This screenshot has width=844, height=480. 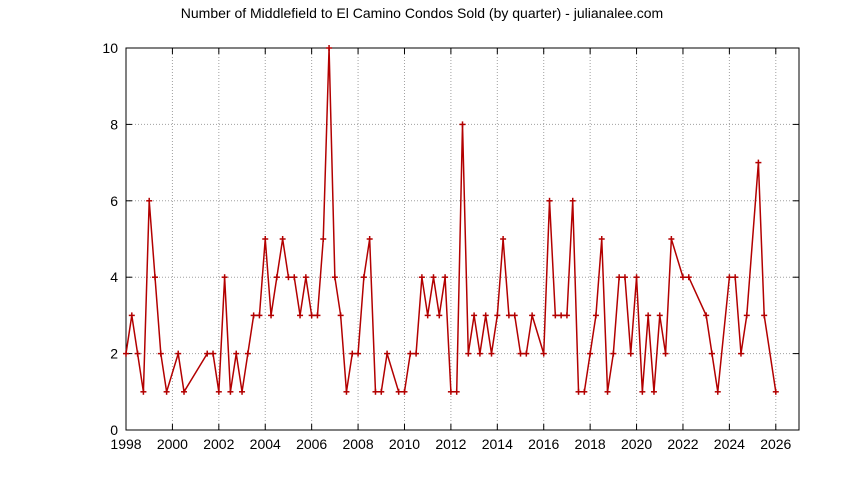 What do you see at coordinates (729, 444) in the screenshot?
I see `x-tick-label: 2024` at bounding box center [729, 444].